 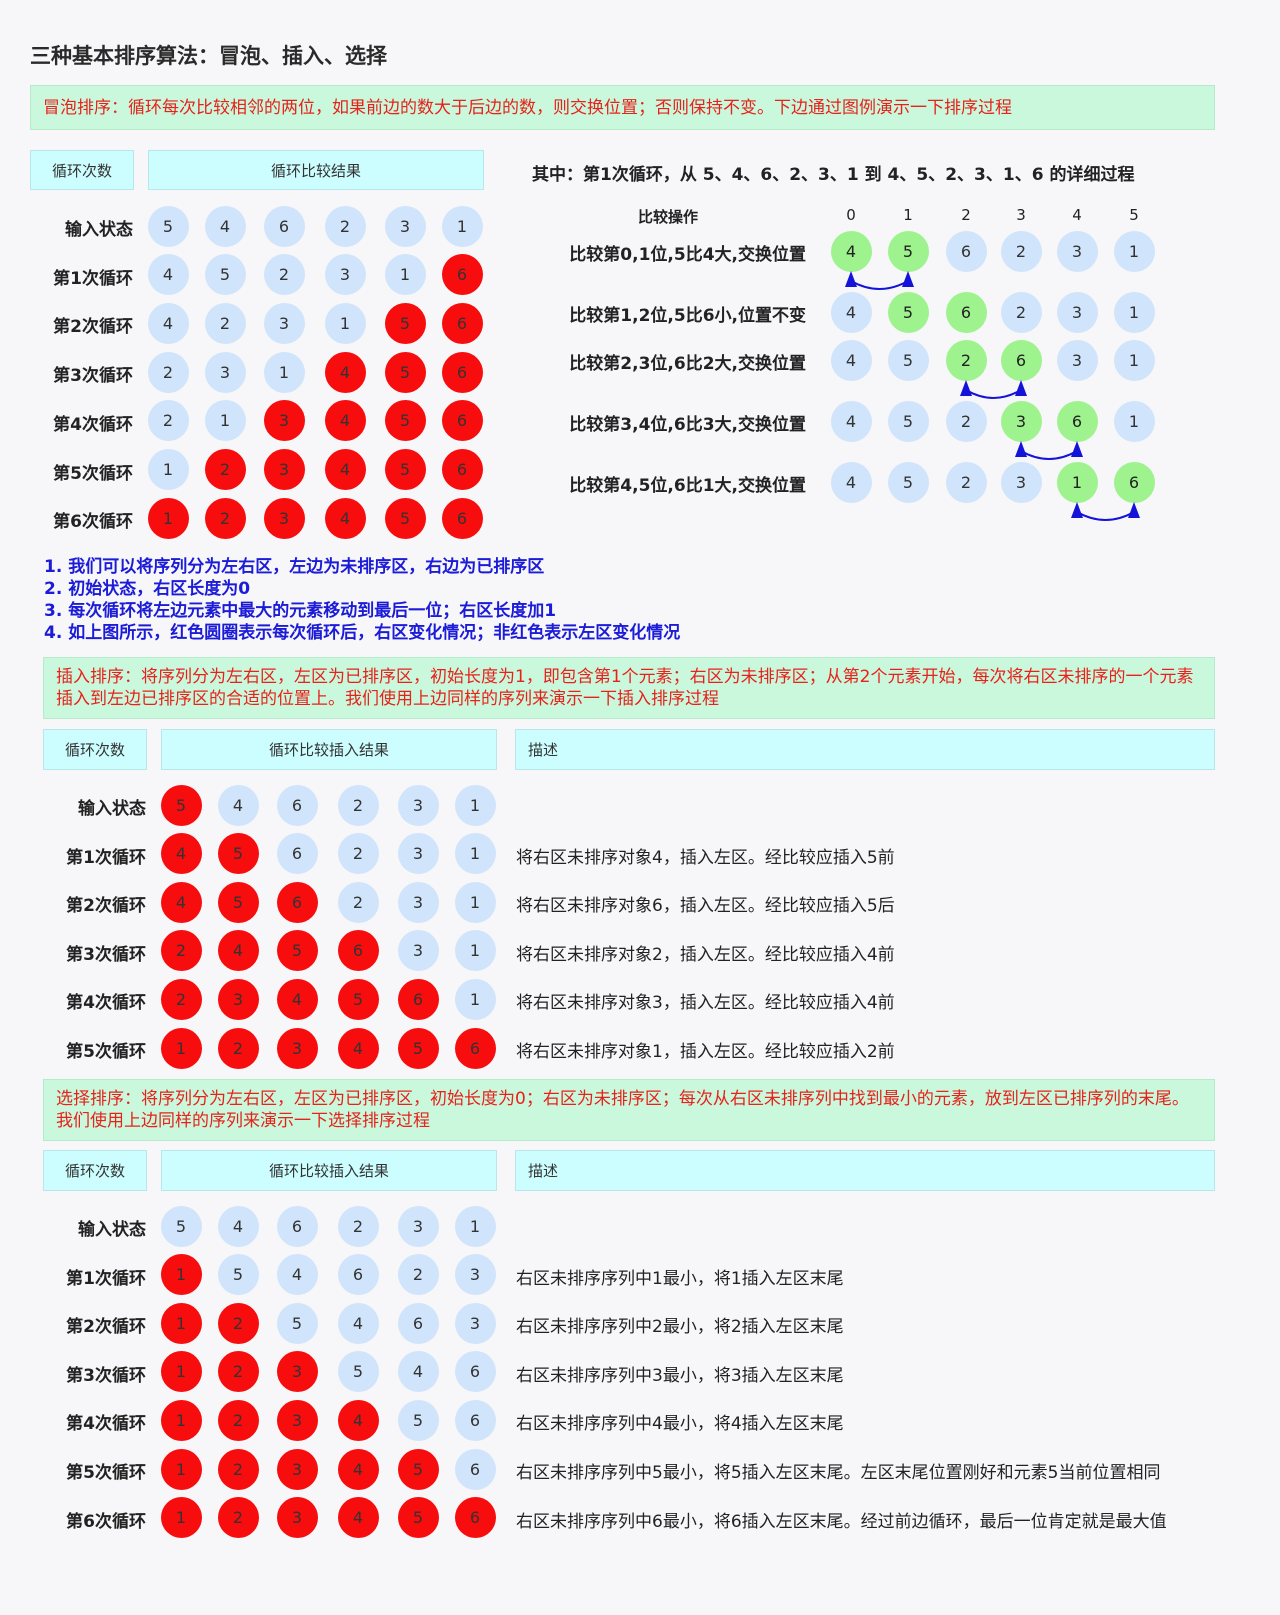 What do you see at coordinates (106, 1521) in the screenshot?
I see `row-label: 第6次循环` at bounding box center [106, 1521].